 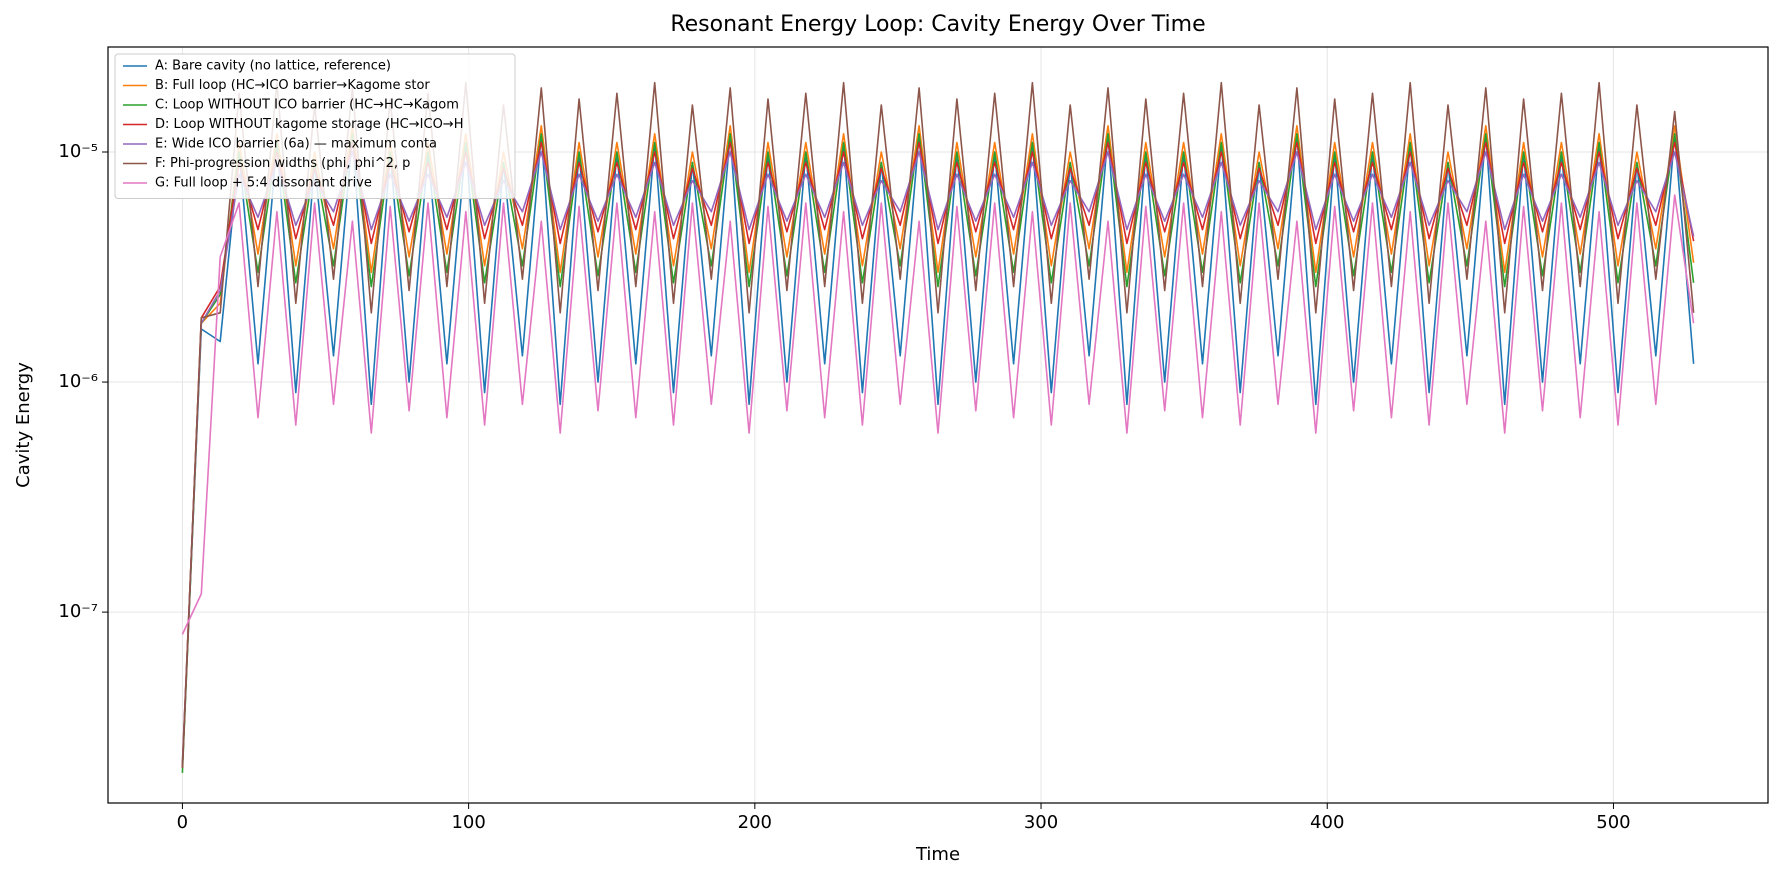 I want to click on legend-label: C: Loop WITHOUT ICO barrier (HC→HC→Kagom, so click(x=307, y=105).